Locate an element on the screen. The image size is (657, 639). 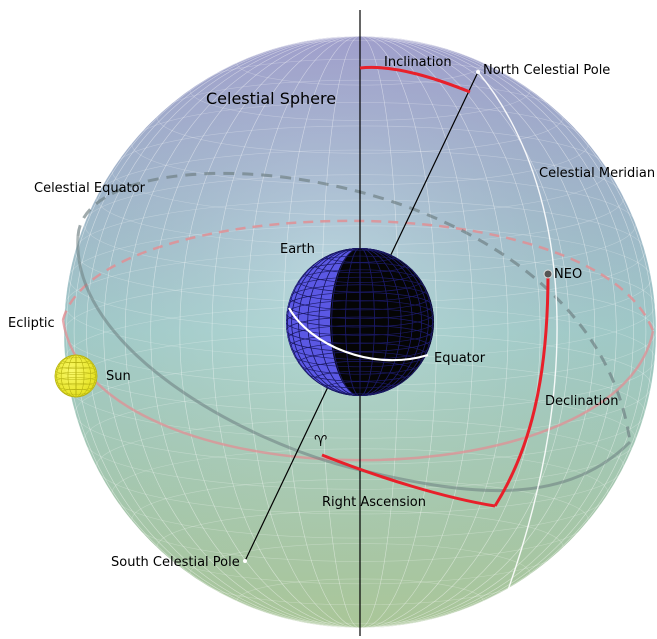
neo-label: NEO is located at coordinates (568, 274).